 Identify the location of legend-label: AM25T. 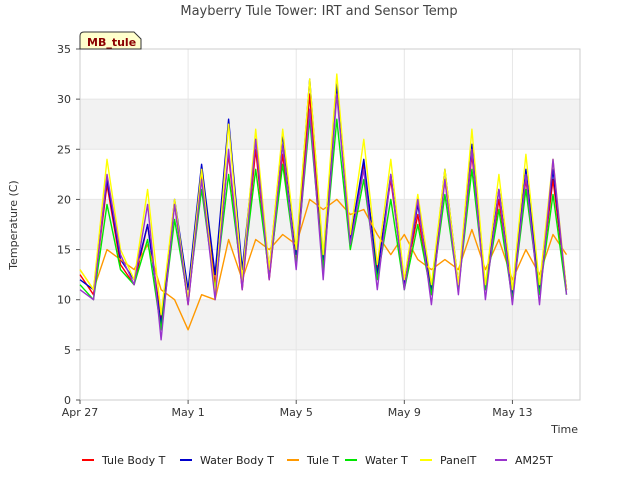
(534, 460).